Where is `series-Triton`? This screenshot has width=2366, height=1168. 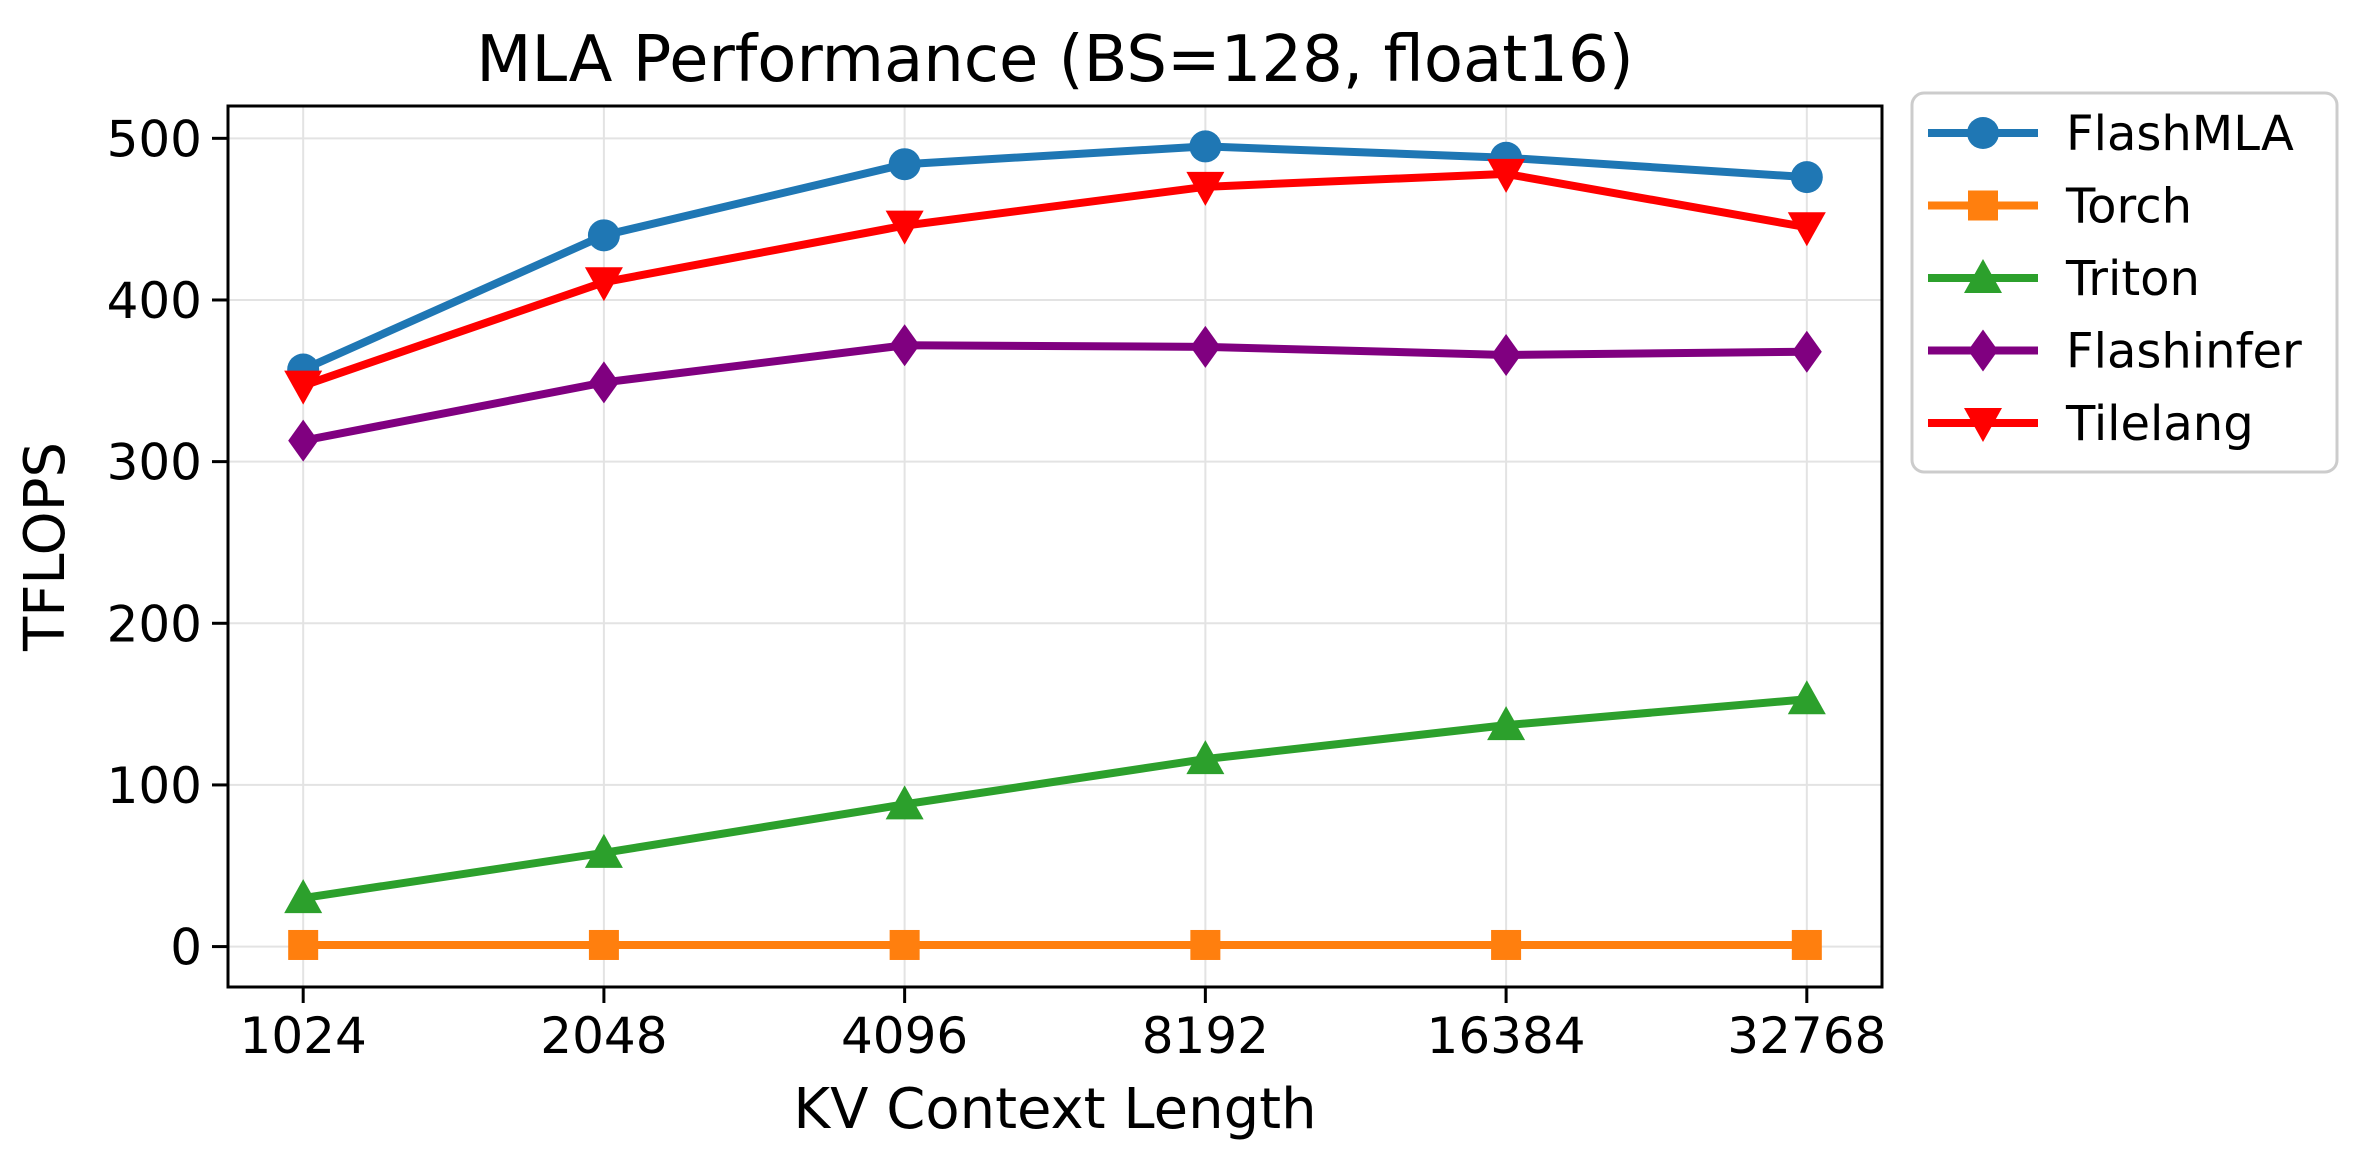 series-Triton is located at coordinates (1055, 797).